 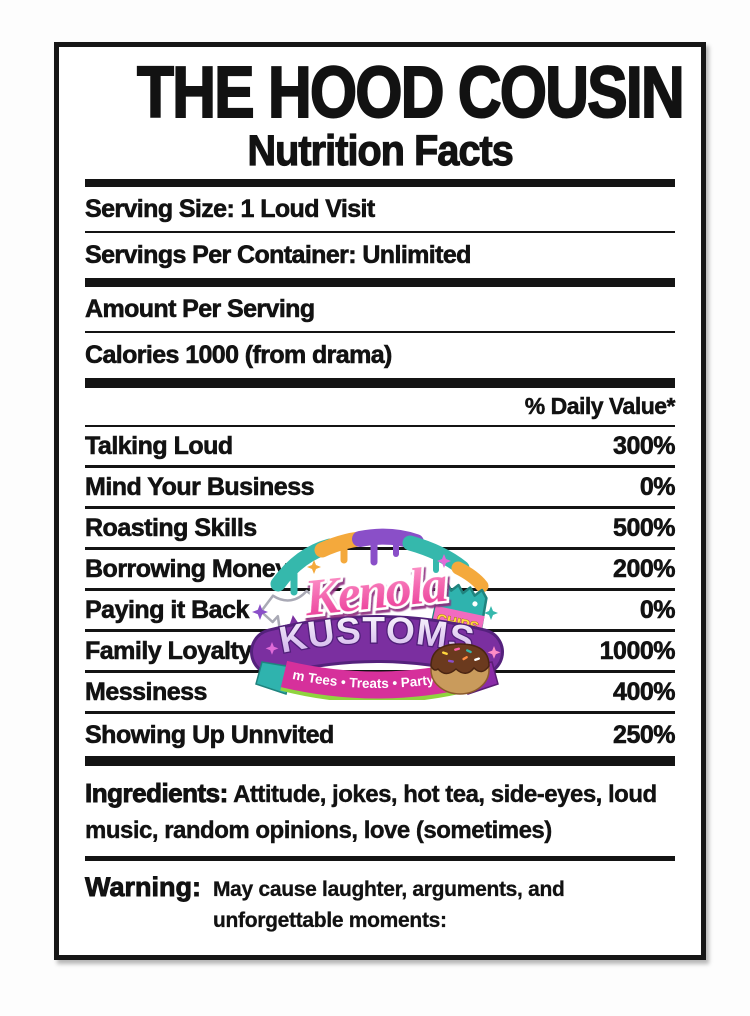 I want to click on warning-label: Warning:, so click(x=143, y=887).